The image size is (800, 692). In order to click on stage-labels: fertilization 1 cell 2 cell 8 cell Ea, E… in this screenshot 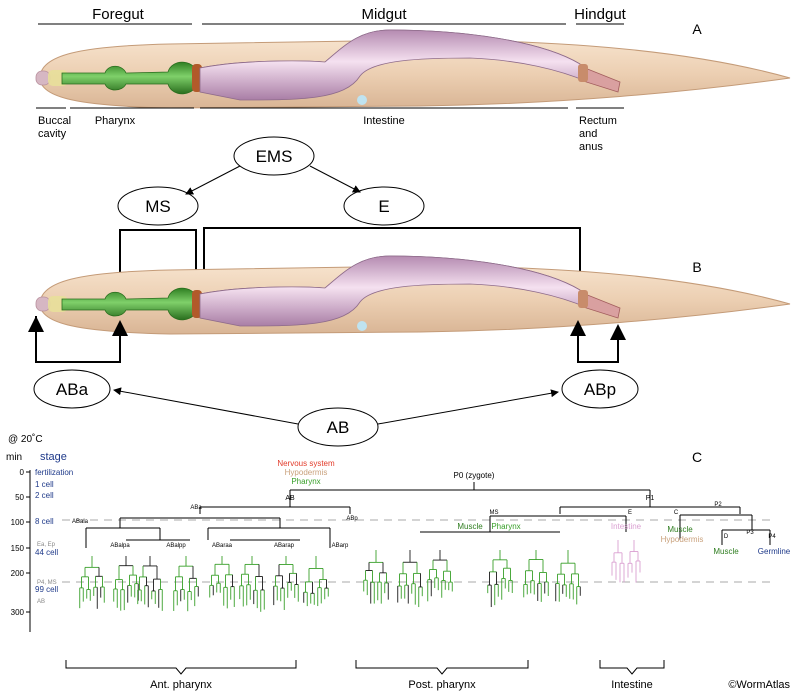, I will do `click(54, 536)`.